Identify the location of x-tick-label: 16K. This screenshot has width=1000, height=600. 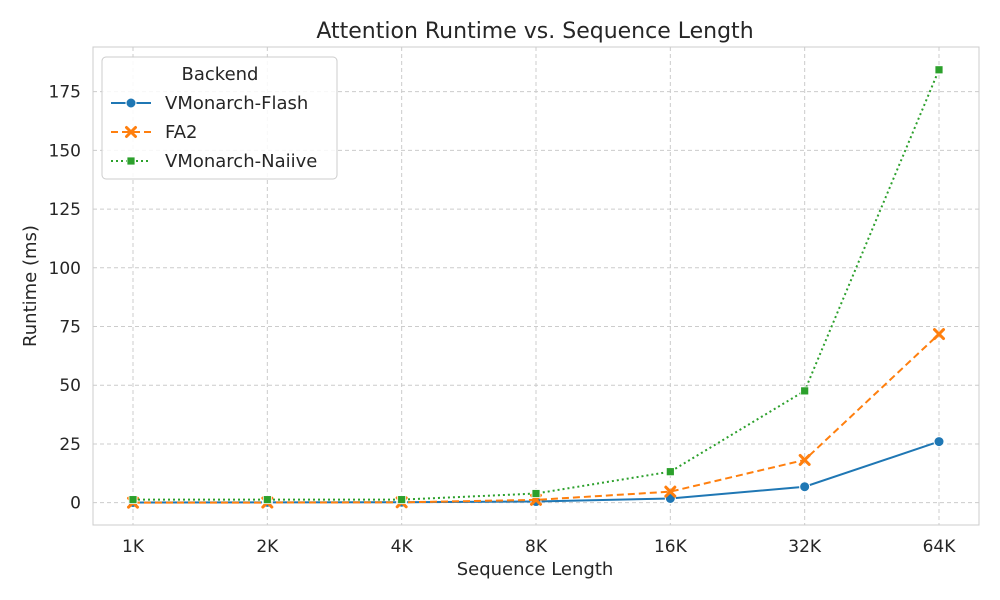
(671, 547).